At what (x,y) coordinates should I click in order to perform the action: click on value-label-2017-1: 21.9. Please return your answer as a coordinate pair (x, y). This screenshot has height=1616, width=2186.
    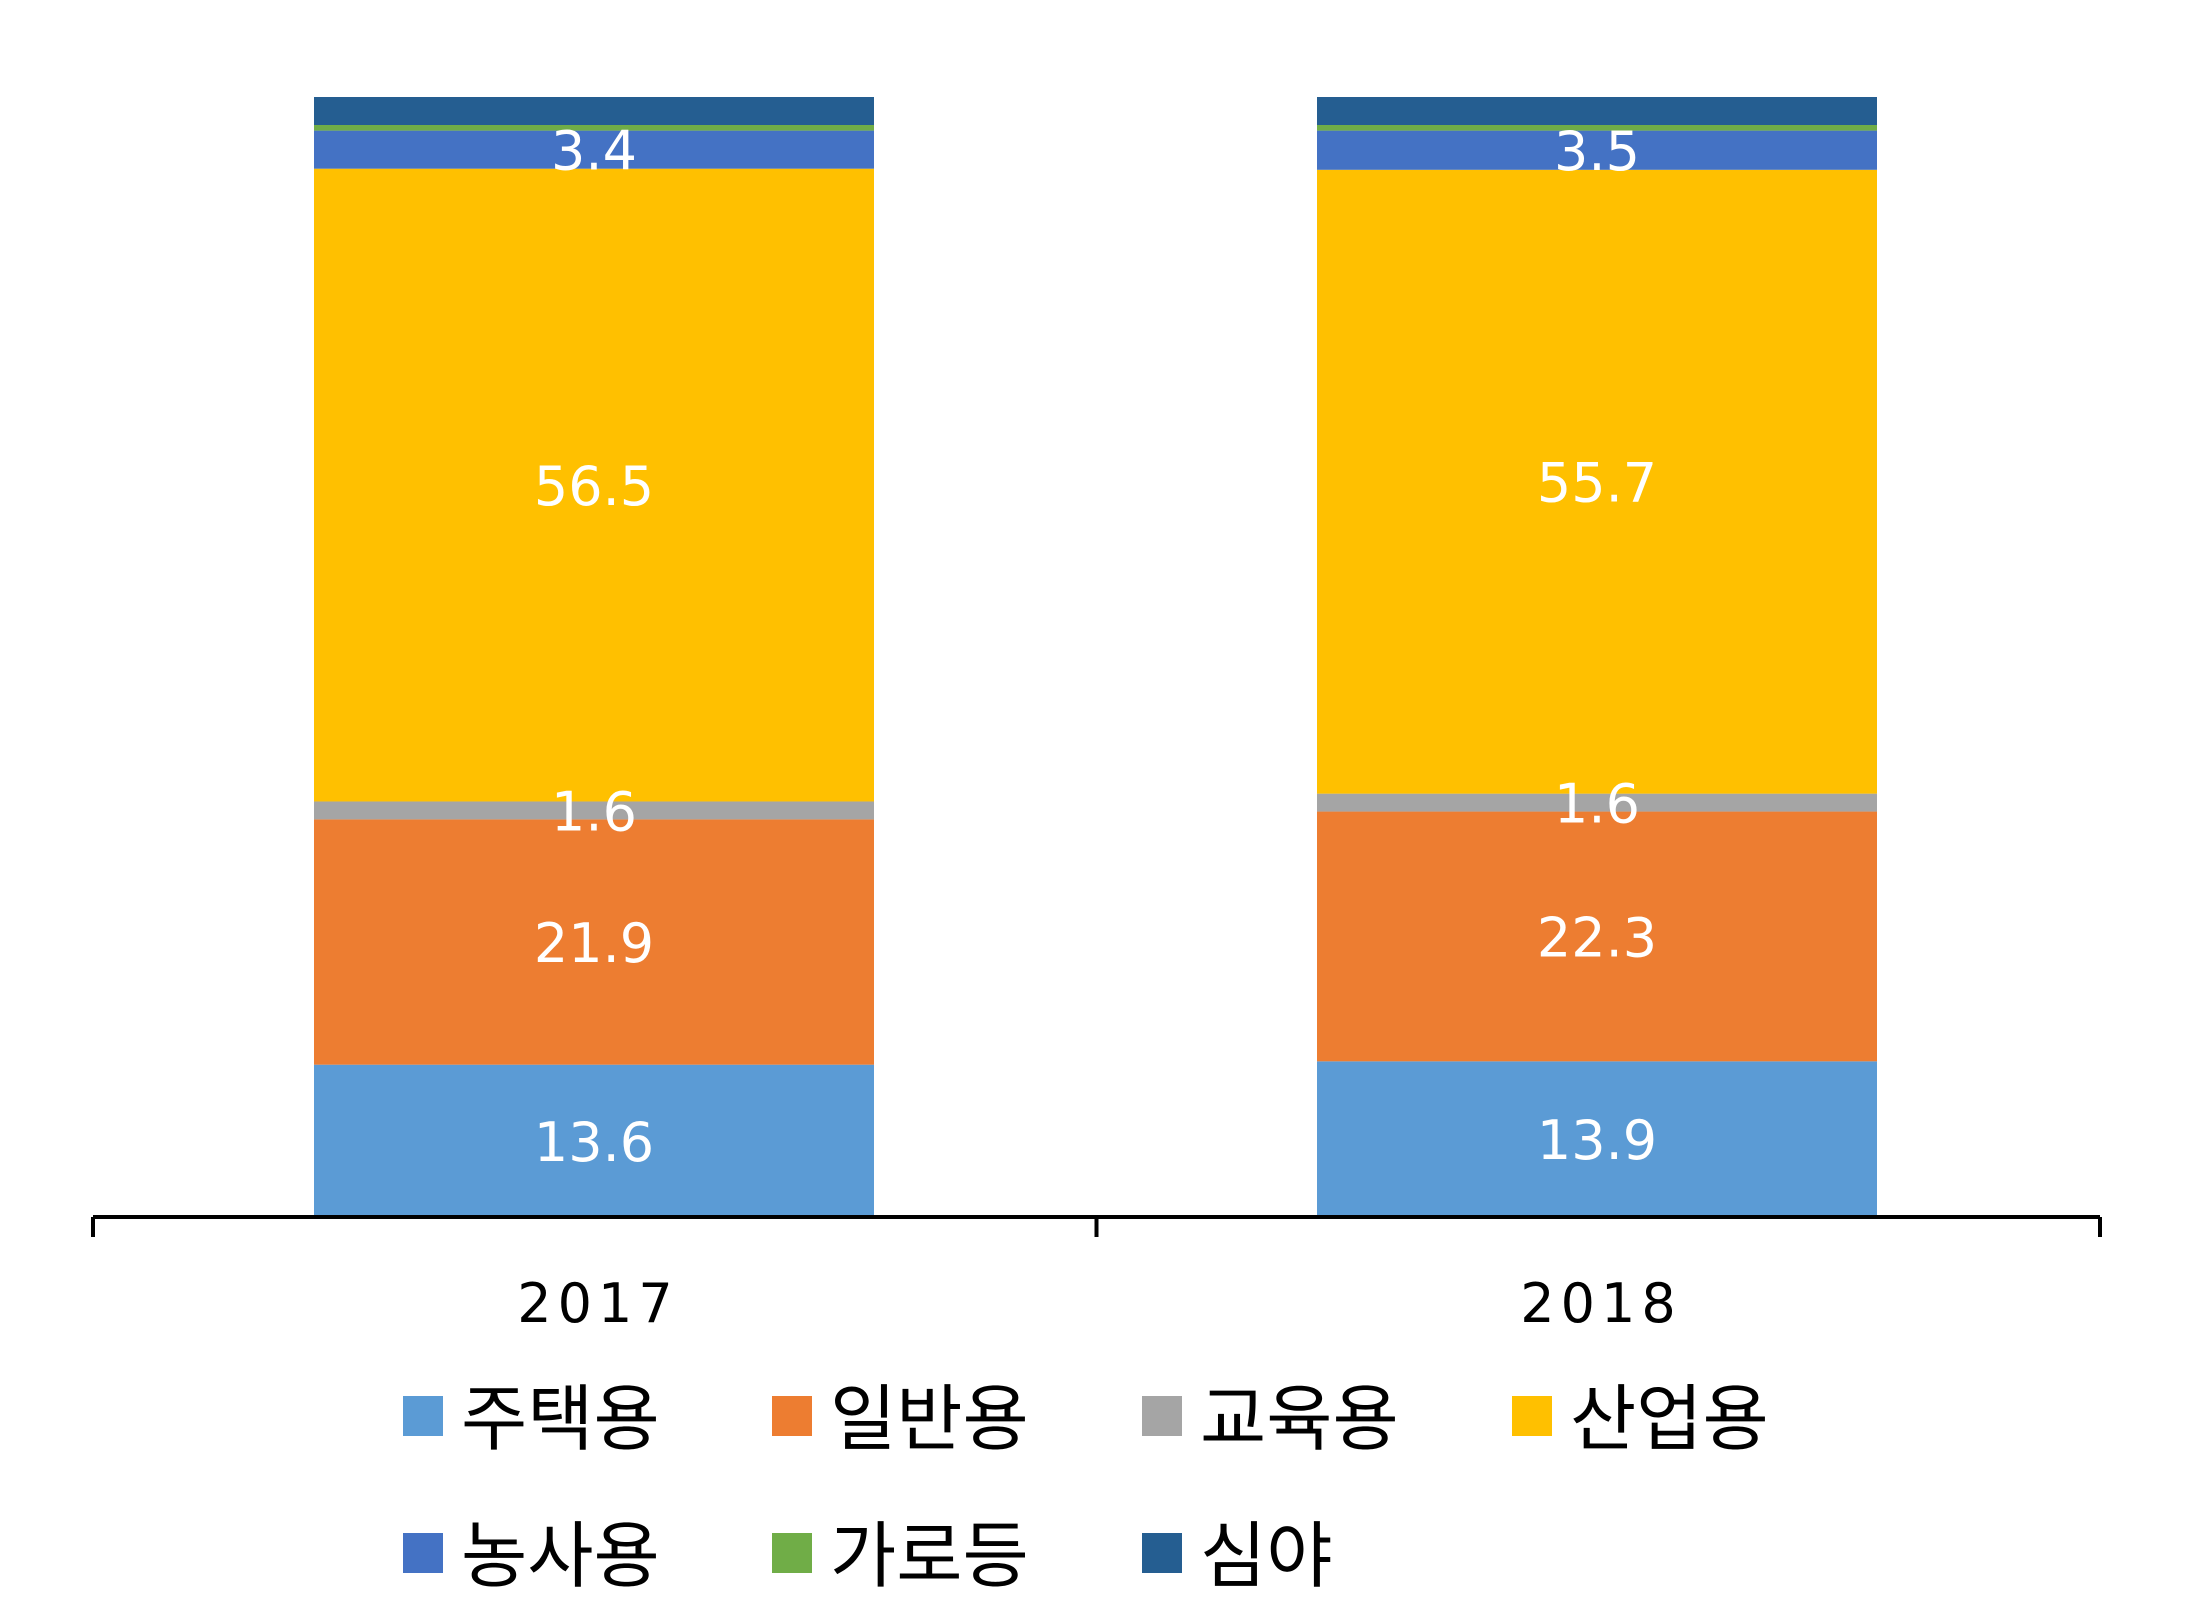
    Looking at the image, I should click on (594, 943).